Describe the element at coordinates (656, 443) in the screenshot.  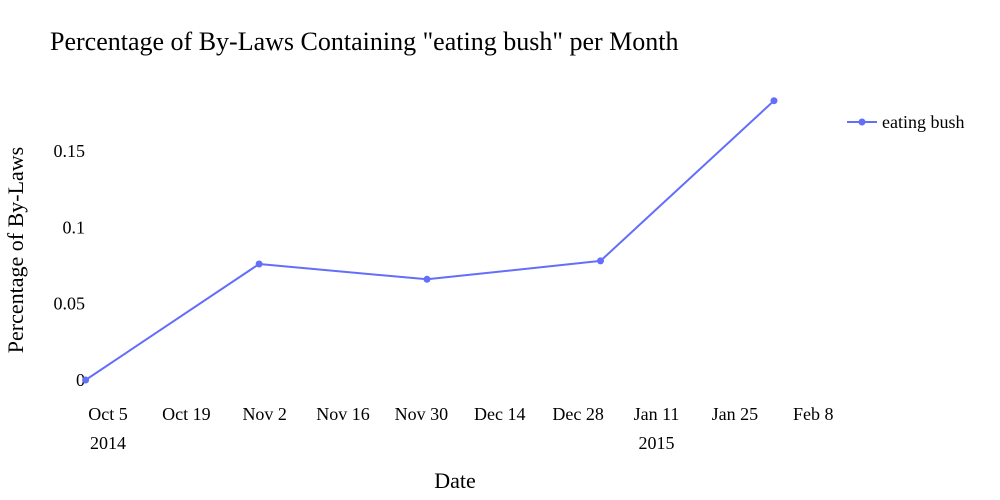
I see `x-tick-year-label: 2015` at that location.